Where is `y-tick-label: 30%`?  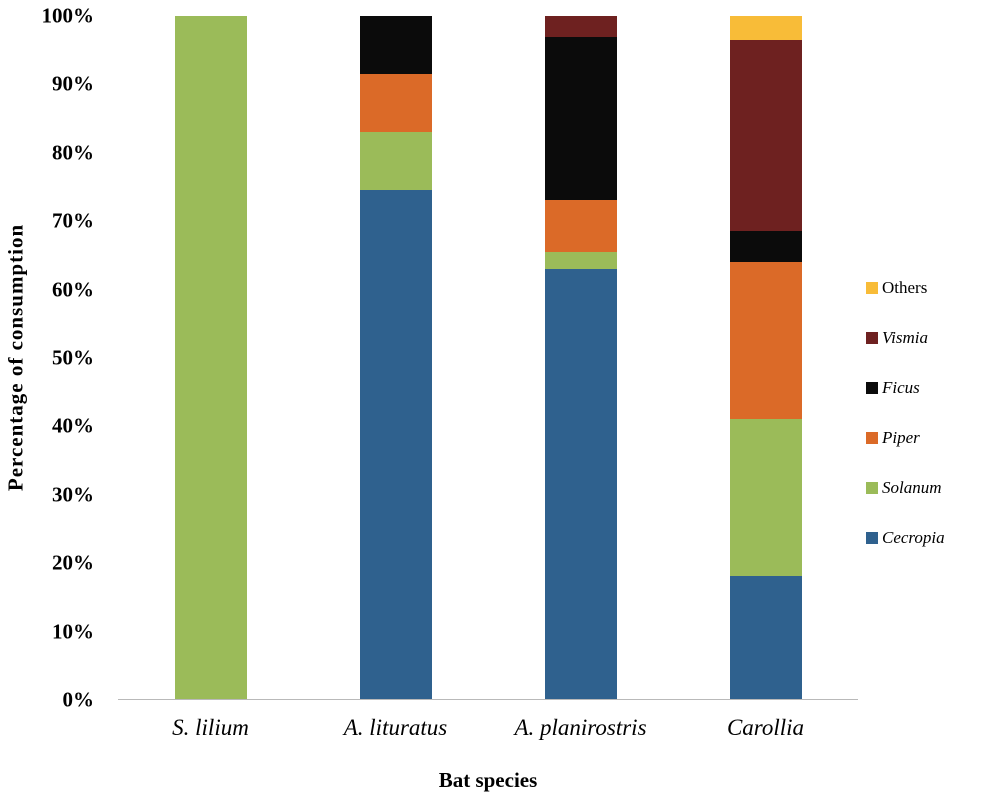 y-tick-label: 30% is located at coordinates (73, 494).